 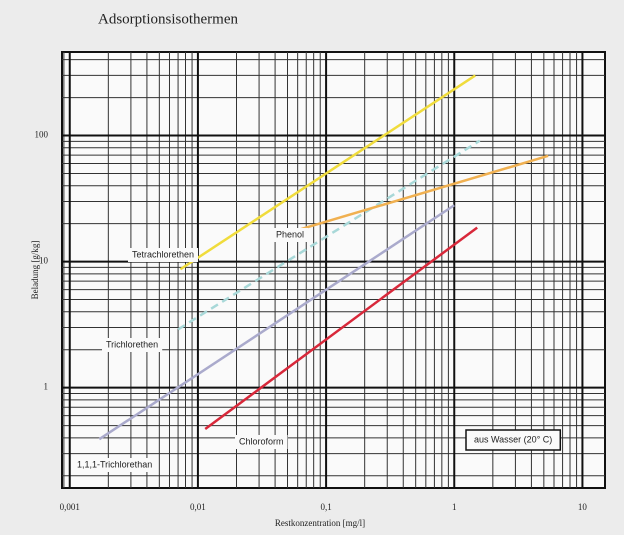 I want to click on series-line, so click(x=415, y=195).